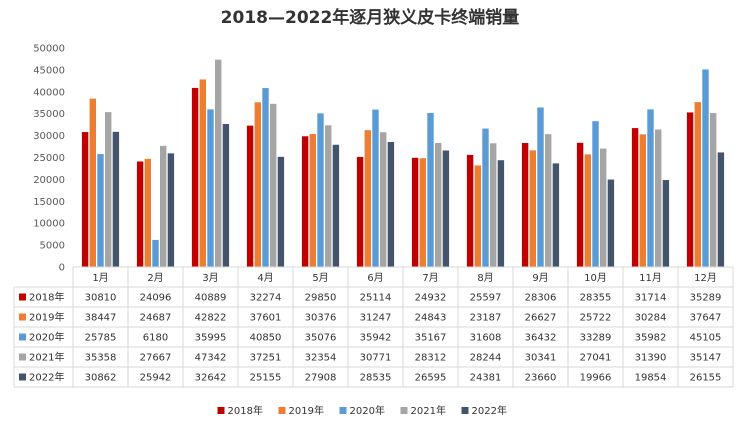  Describe the element at coordinates (211, 378) in the screenshot. I see `table-cell: 32642` at that location.